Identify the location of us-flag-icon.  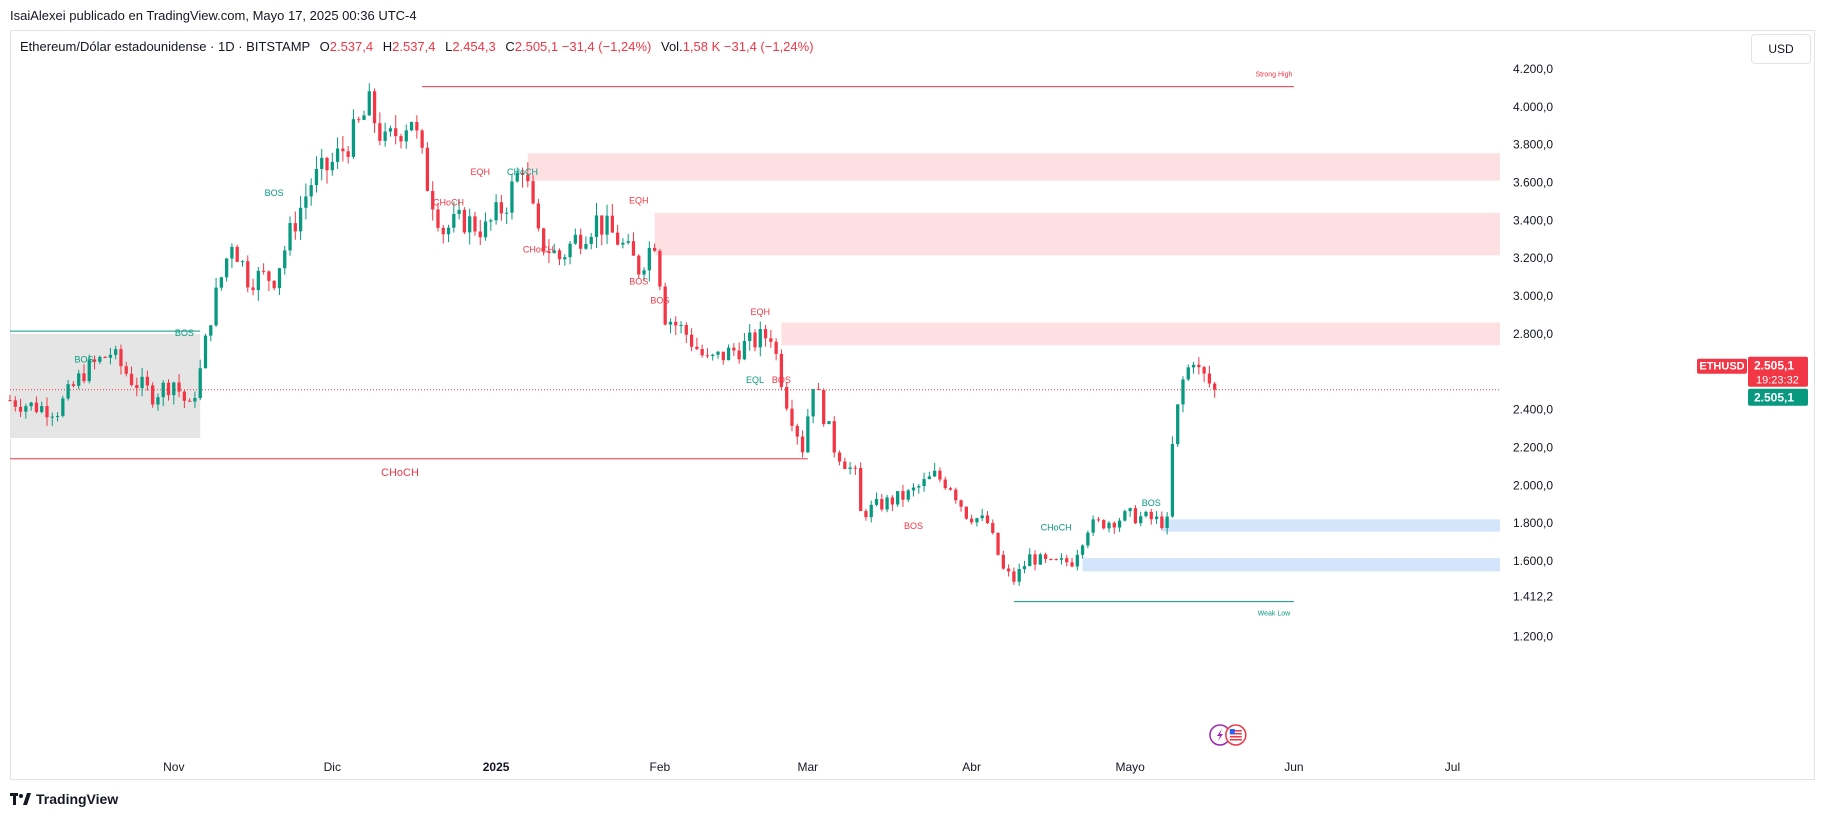
(1236, 735).